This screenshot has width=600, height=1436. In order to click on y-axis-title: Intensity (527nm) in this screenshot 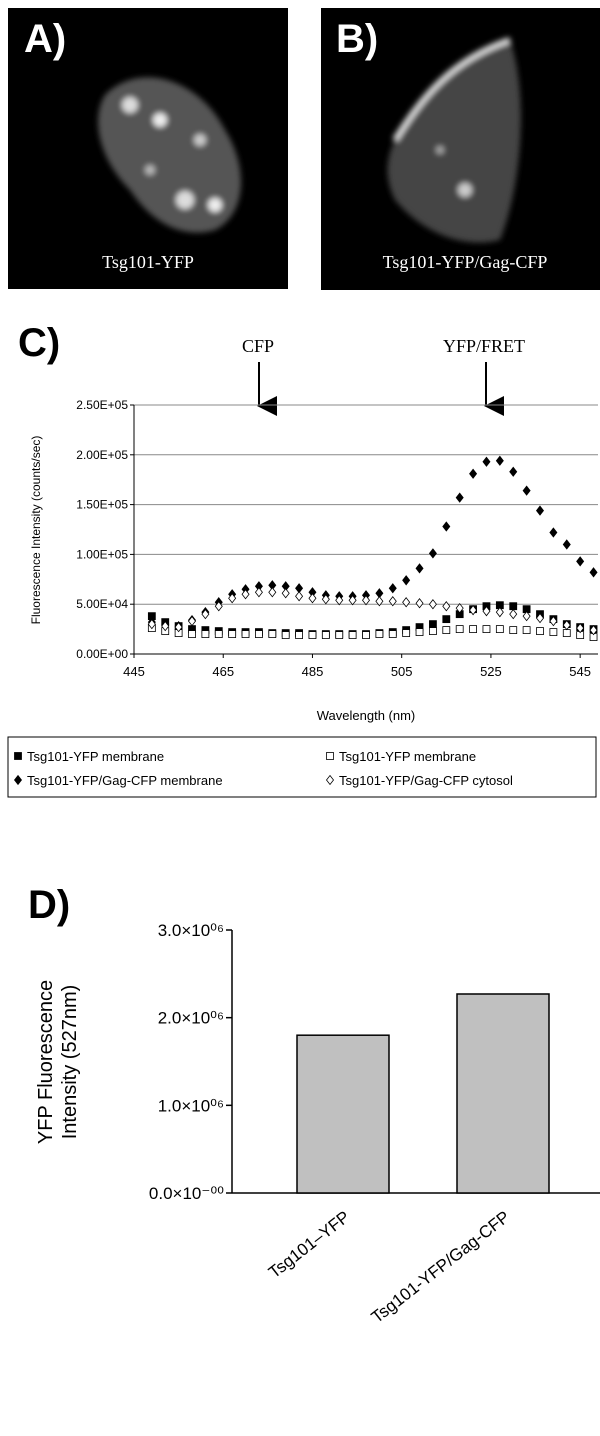, I will do `click(70, 1062)`.